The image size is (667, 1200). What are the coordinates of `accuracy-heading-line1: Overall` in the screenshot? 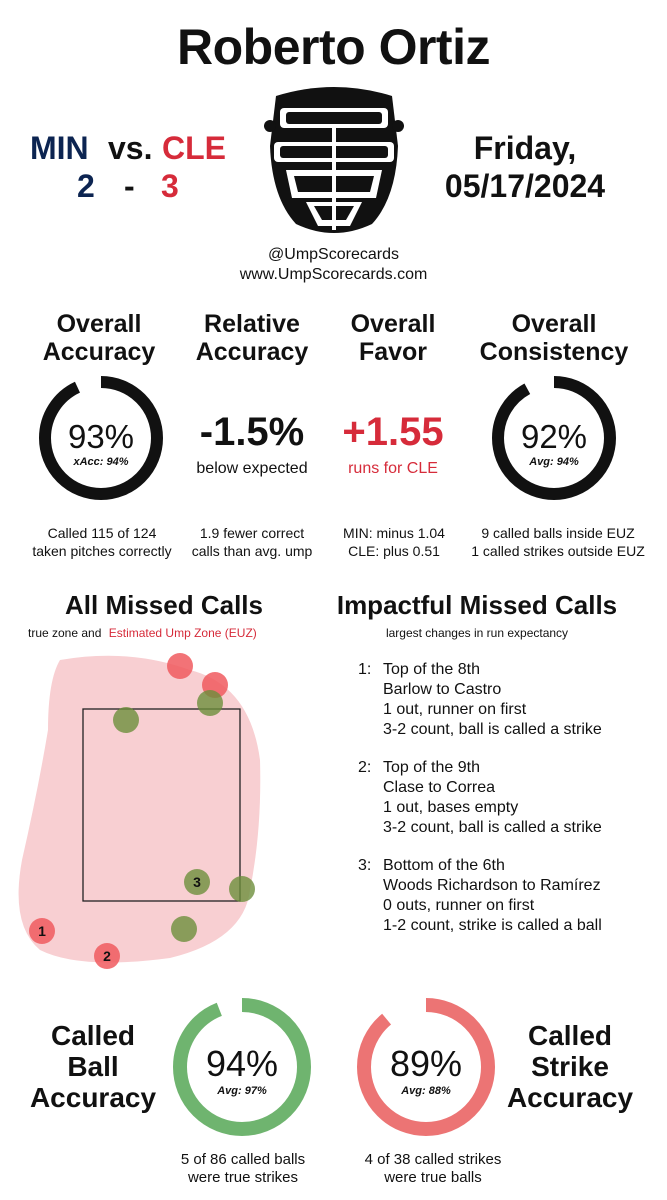 It's located at (99, 324).